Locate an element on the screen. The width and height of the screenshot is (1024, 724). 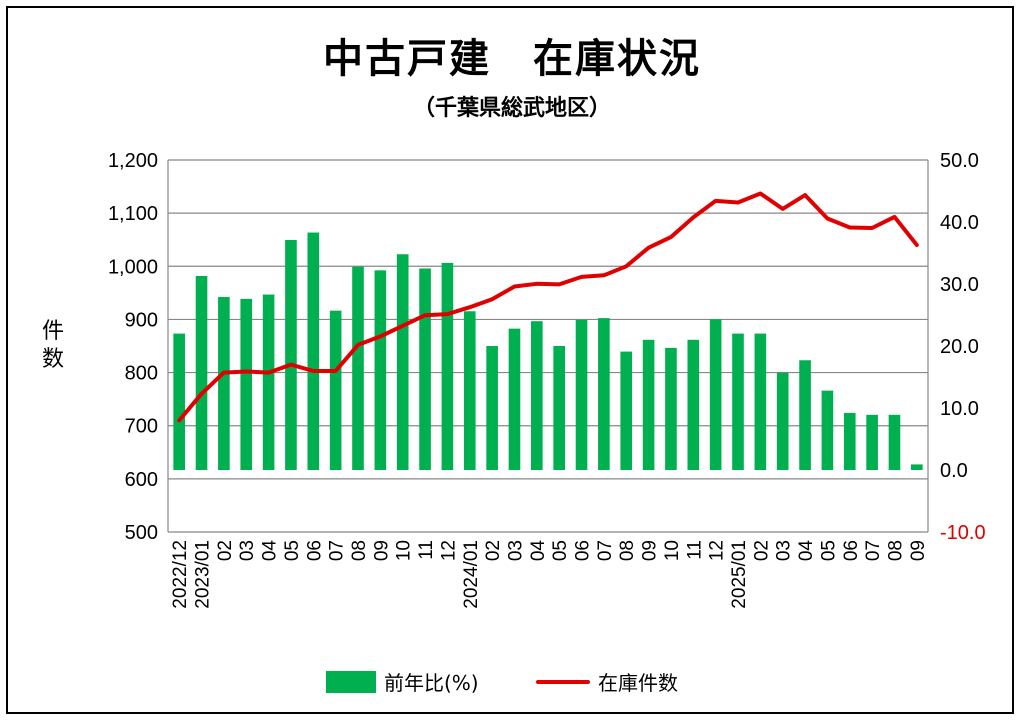
right-tick-label: 20.0 is located at coordinates (959, 347).